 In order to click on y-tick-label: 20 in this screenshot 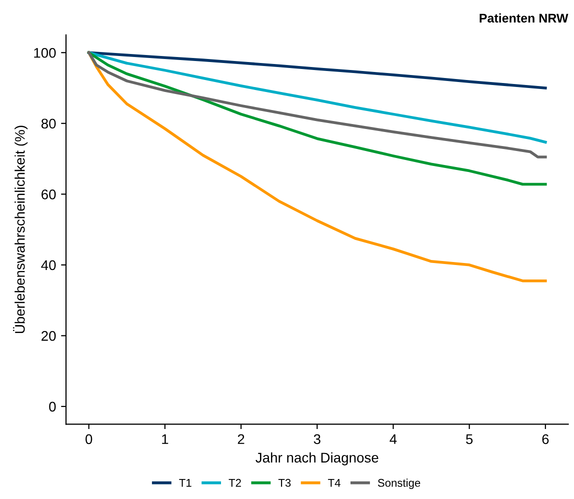, I will do `click(49, 336)`.